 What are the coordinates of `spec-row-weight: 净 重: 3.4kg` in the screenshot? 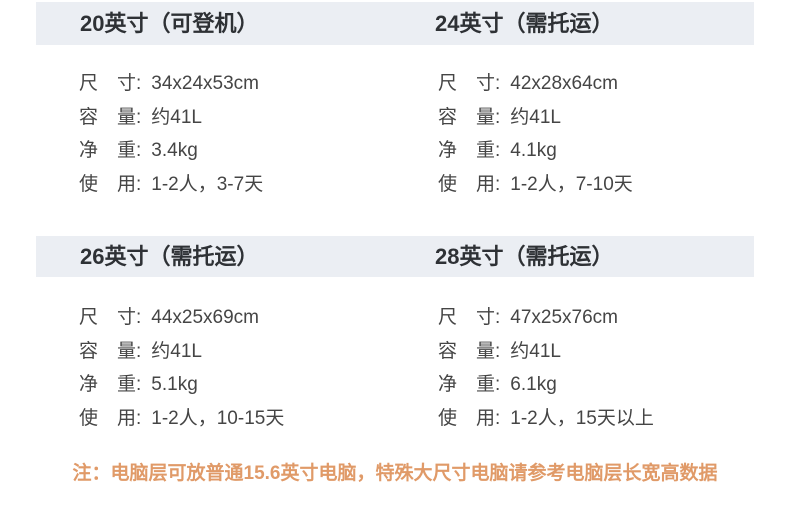 It's located at (244, 151).